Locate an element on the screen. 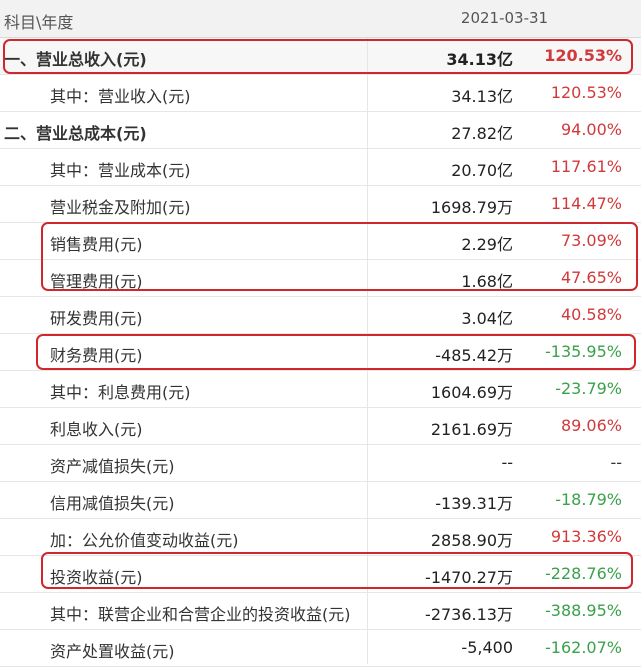  row-yoy-change: 94.00% is located at coordinates (591, 129).